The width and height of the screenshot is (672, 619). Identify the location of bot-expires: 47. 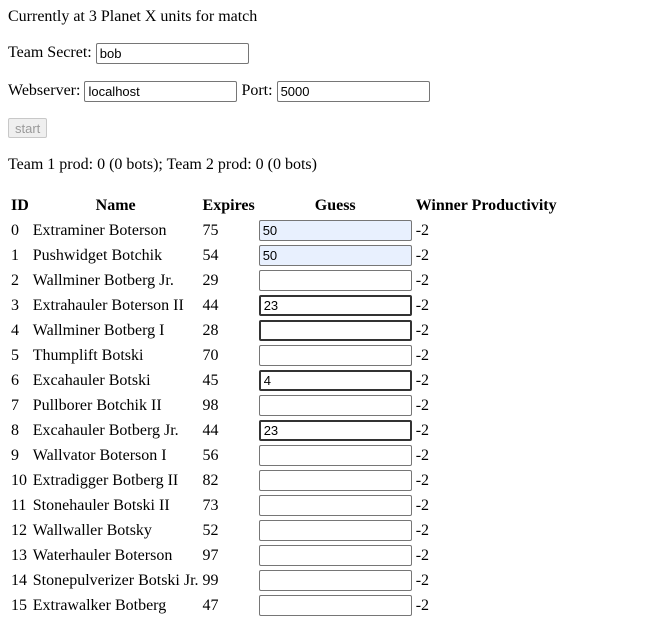
(210, 605).